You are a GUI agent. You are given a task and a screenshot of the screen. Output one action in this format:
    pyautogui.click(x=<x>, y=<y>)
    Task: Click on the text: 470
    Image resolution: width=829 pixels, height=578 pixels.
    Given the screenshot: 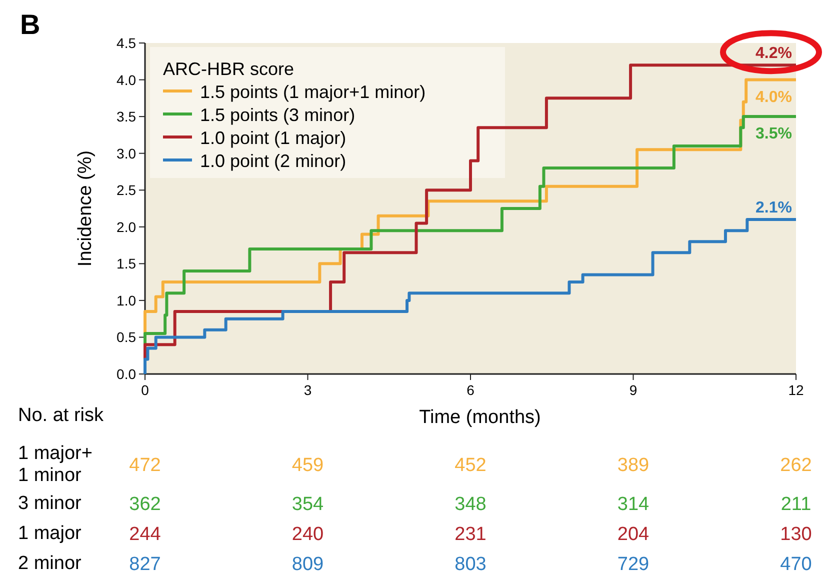 What is the action you would take?
    pyautogui.click(x=796, y=564)
    